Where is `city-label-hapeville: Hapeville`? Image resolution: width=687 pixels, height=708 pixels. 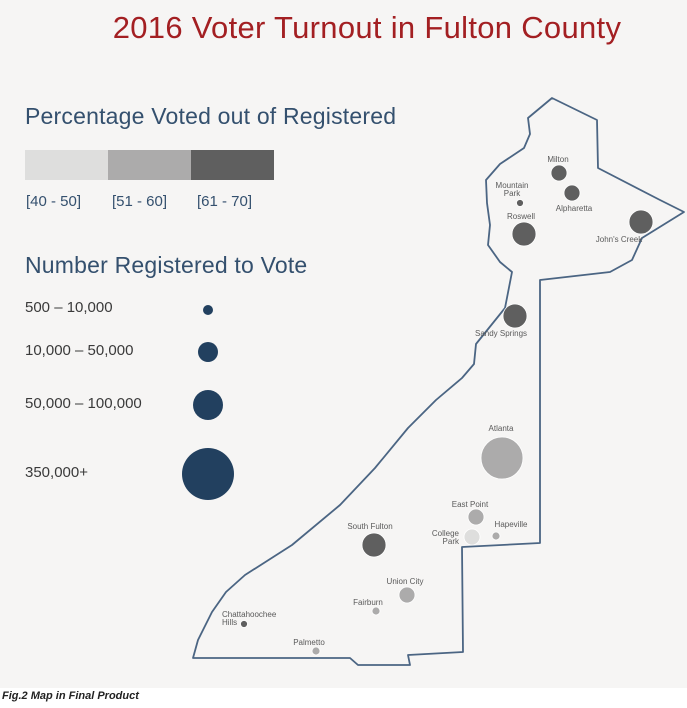 city-label-hapeville: Hapeville is located at coordinates (511, 524).